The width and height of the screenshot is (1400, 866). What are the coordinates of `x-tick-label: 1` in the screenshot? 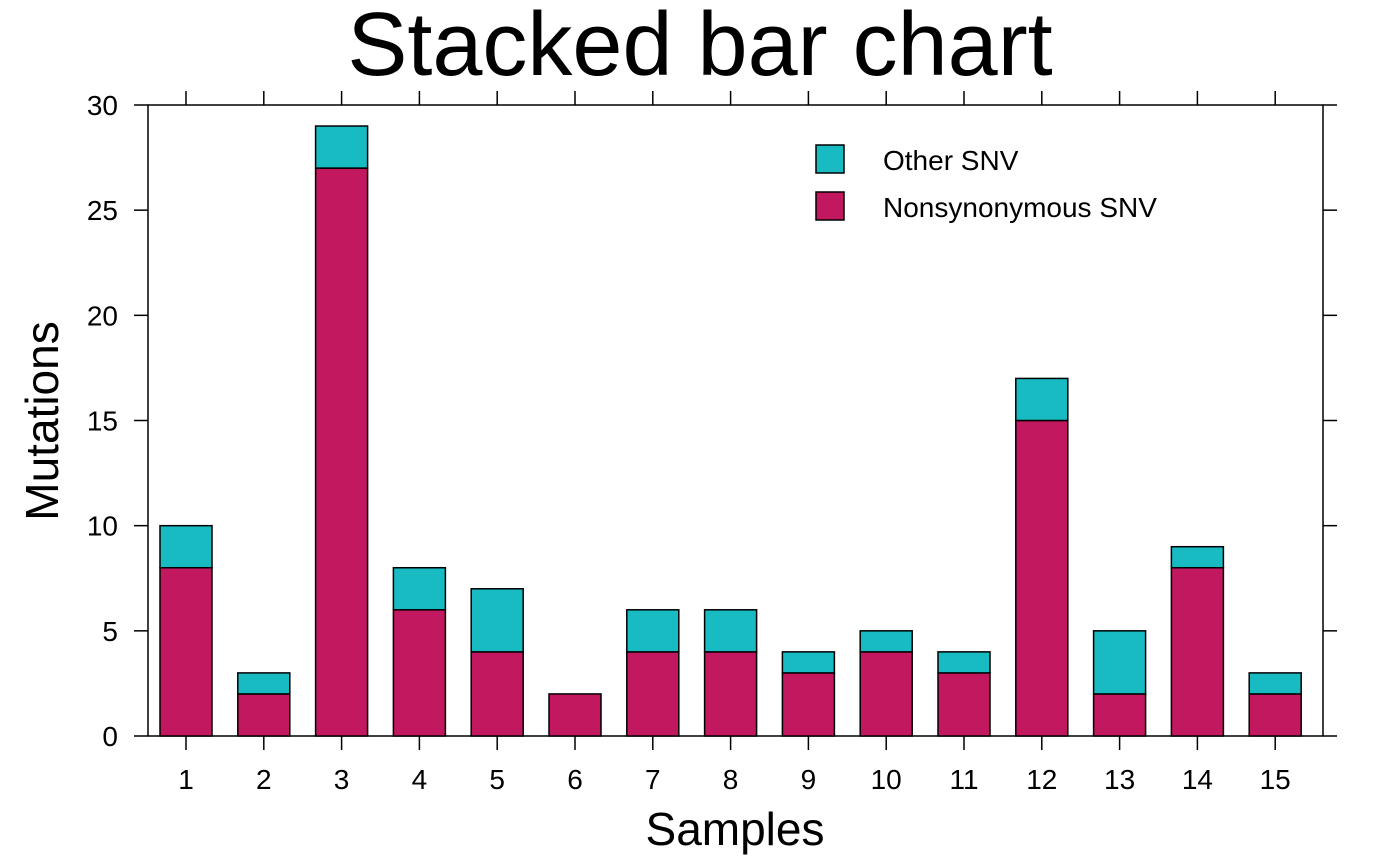 It's located at (186, 779).